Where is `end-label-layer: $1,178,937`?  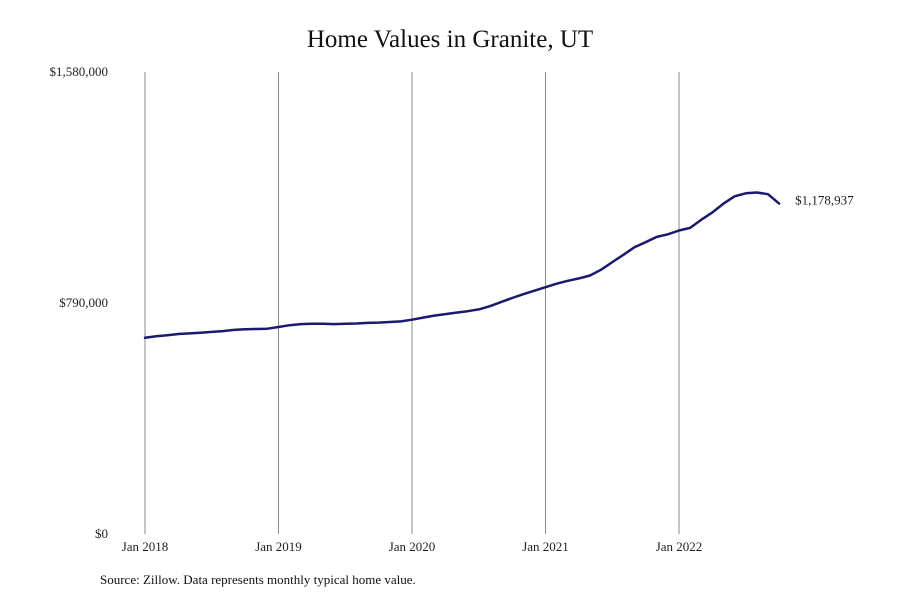 end-label-layer: $1,178,937 is located at coordinates (824, 200).